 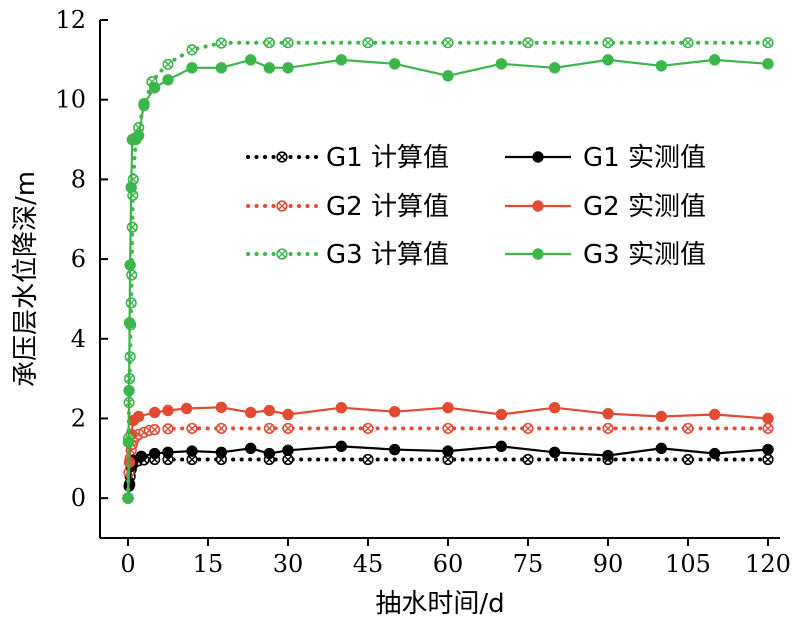 What do you see at coordinates (368, 564) in the screenshot?
I see `x-tick-label: 45` at bounding box center [368, 564].